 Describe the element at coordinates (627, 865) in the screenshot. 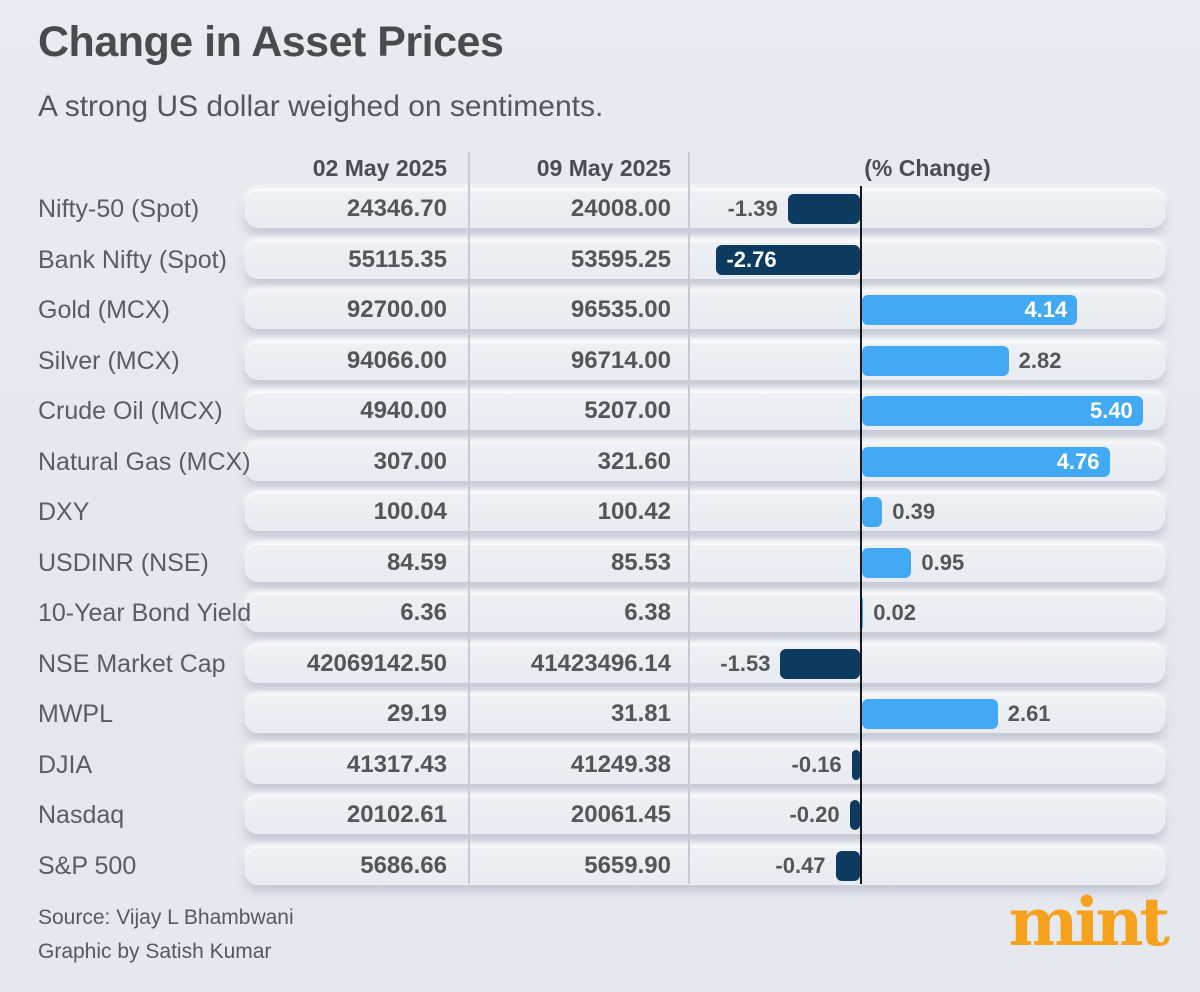

I see `value-09-may: 5659.90` at that location.